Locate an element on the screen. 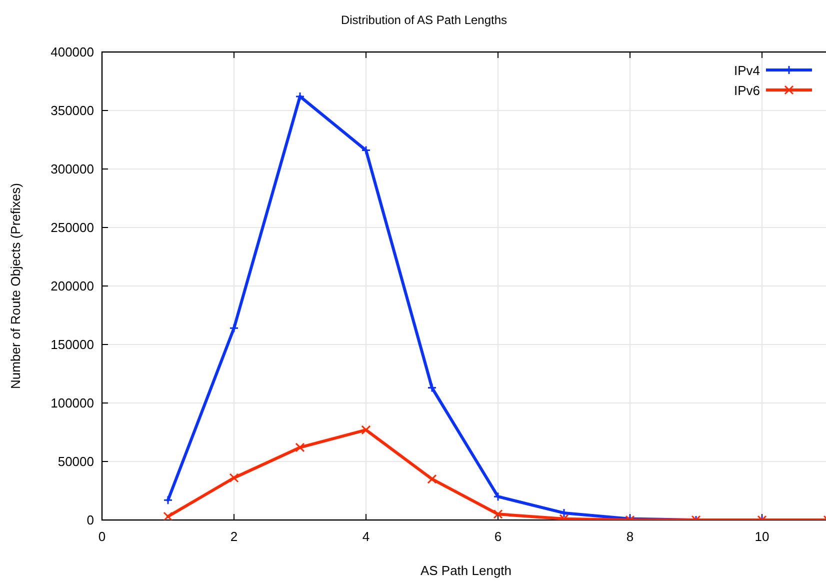  y-tick-label: 400000 is located at coordinates (72, 52).